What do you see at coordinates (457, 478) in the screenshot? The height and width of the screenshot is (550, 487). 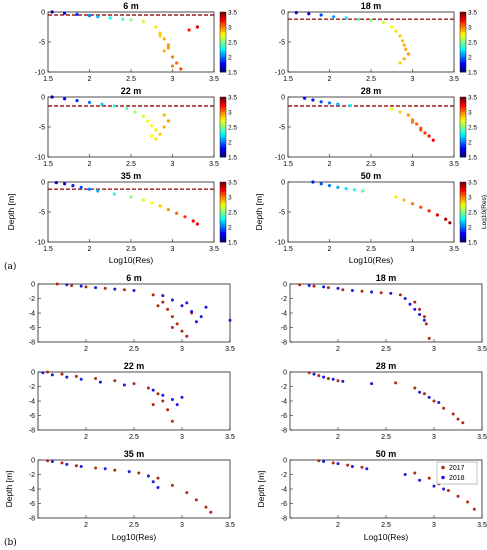 I see `legend-label-2018: 2018` at bounding box center [457, 478].